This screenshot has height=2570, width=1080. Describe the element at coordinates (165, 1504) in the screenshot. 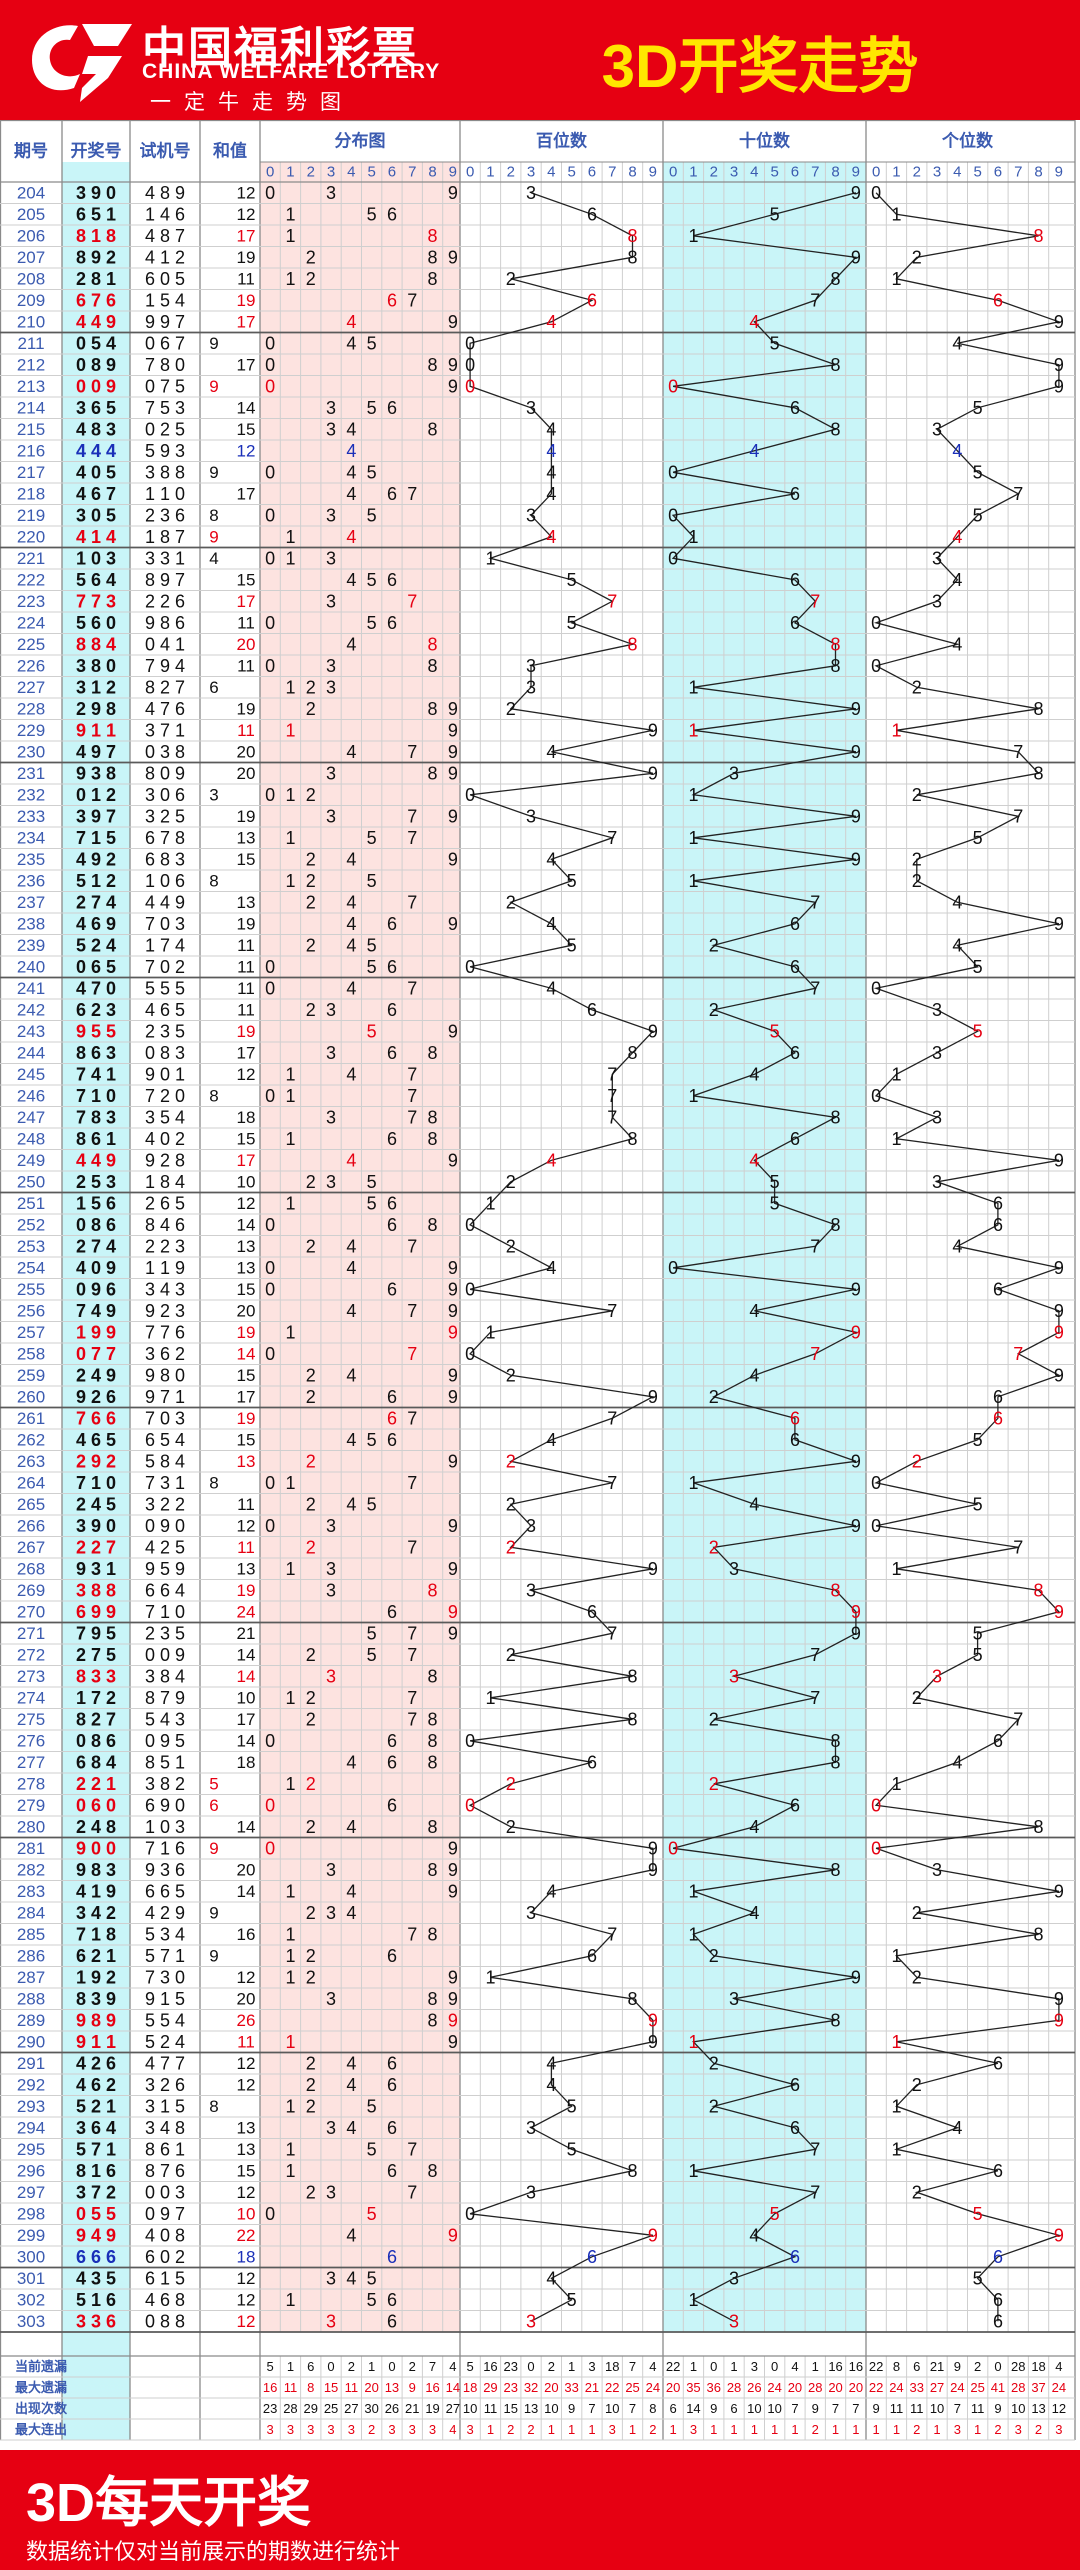

I see `test-number: 3 2 2` at that location.